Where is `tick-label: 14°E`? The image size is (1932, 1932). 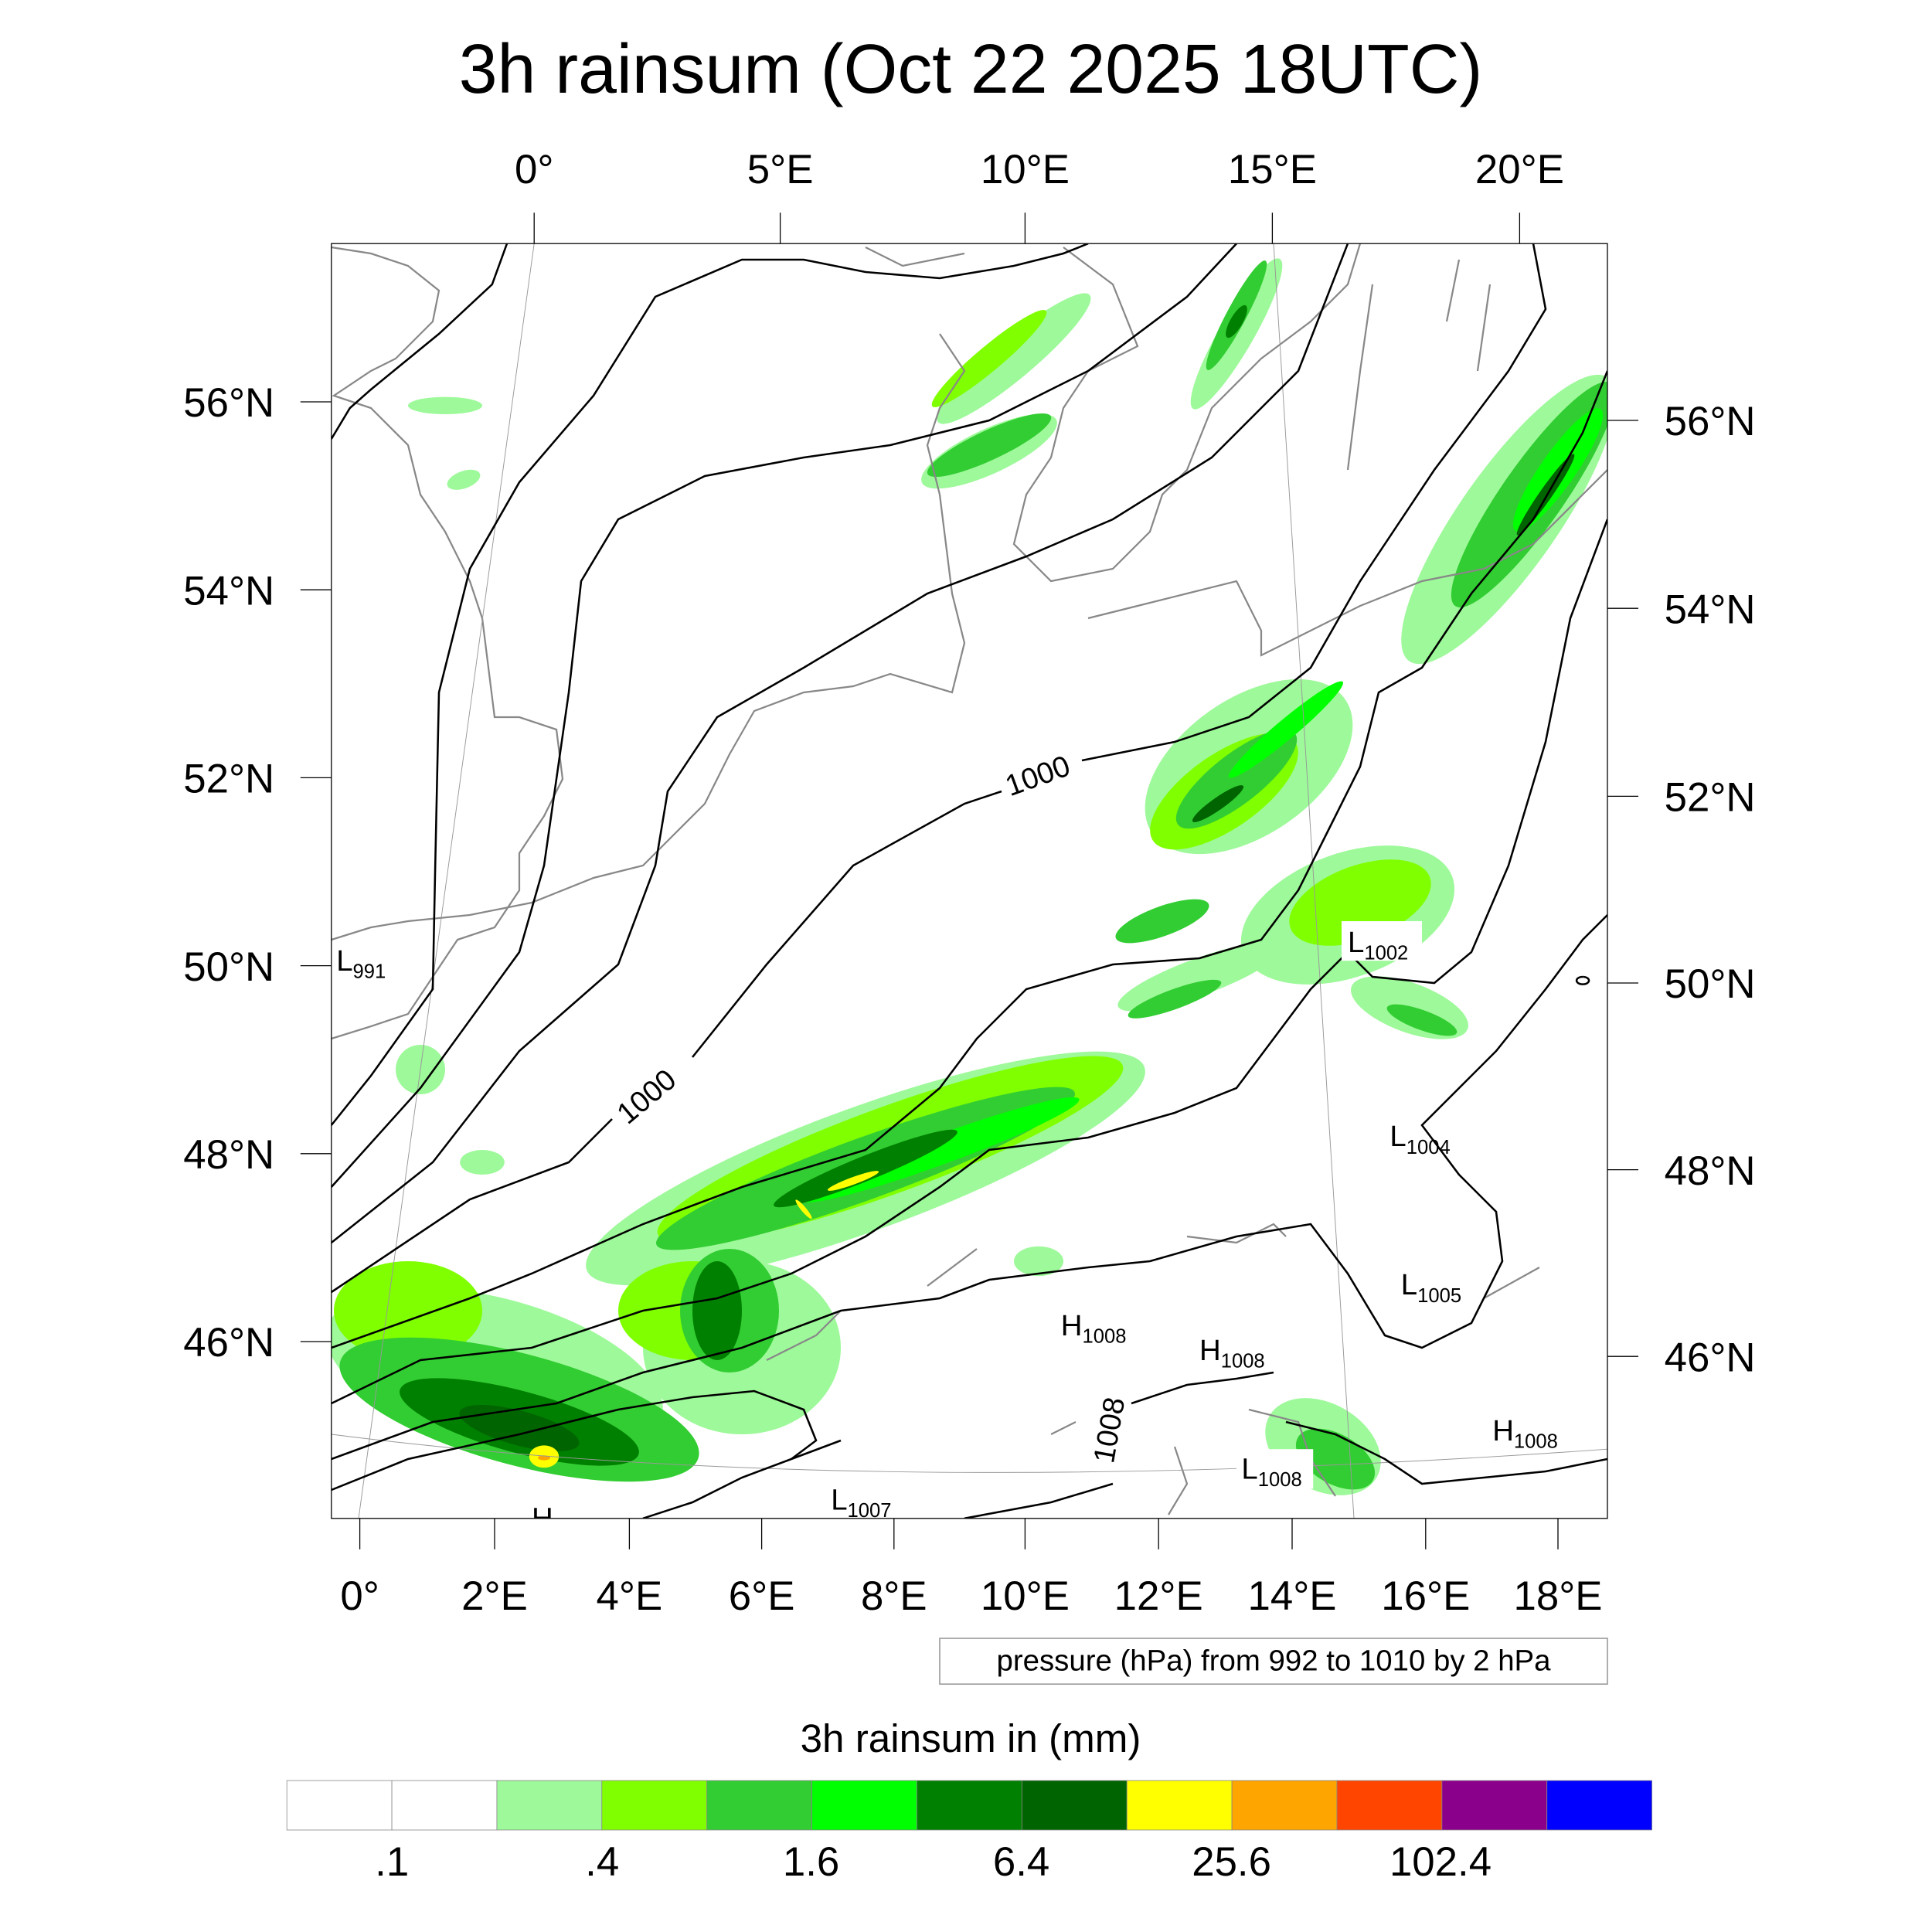
tick-label: 14°E is located at coordinates (1291, 1596).